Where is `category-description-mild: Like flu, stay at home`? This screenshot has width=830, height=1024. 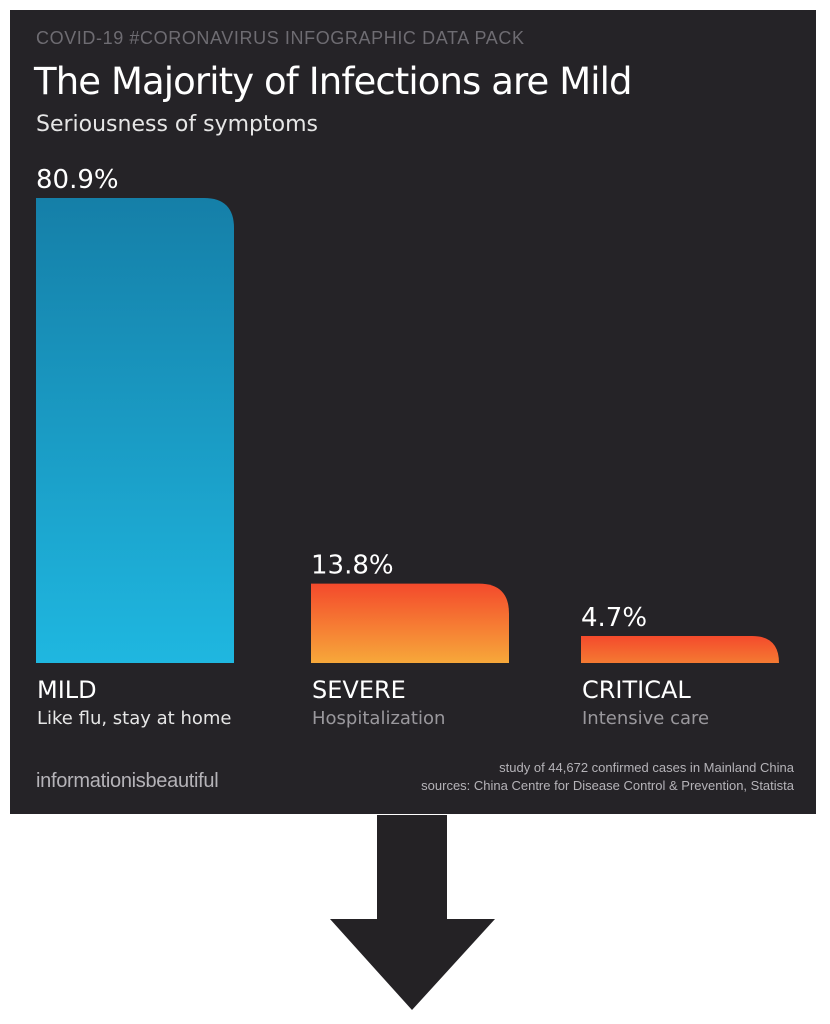
category-description-mild: Like flu, stay at home is located at coordinates (134, 718).